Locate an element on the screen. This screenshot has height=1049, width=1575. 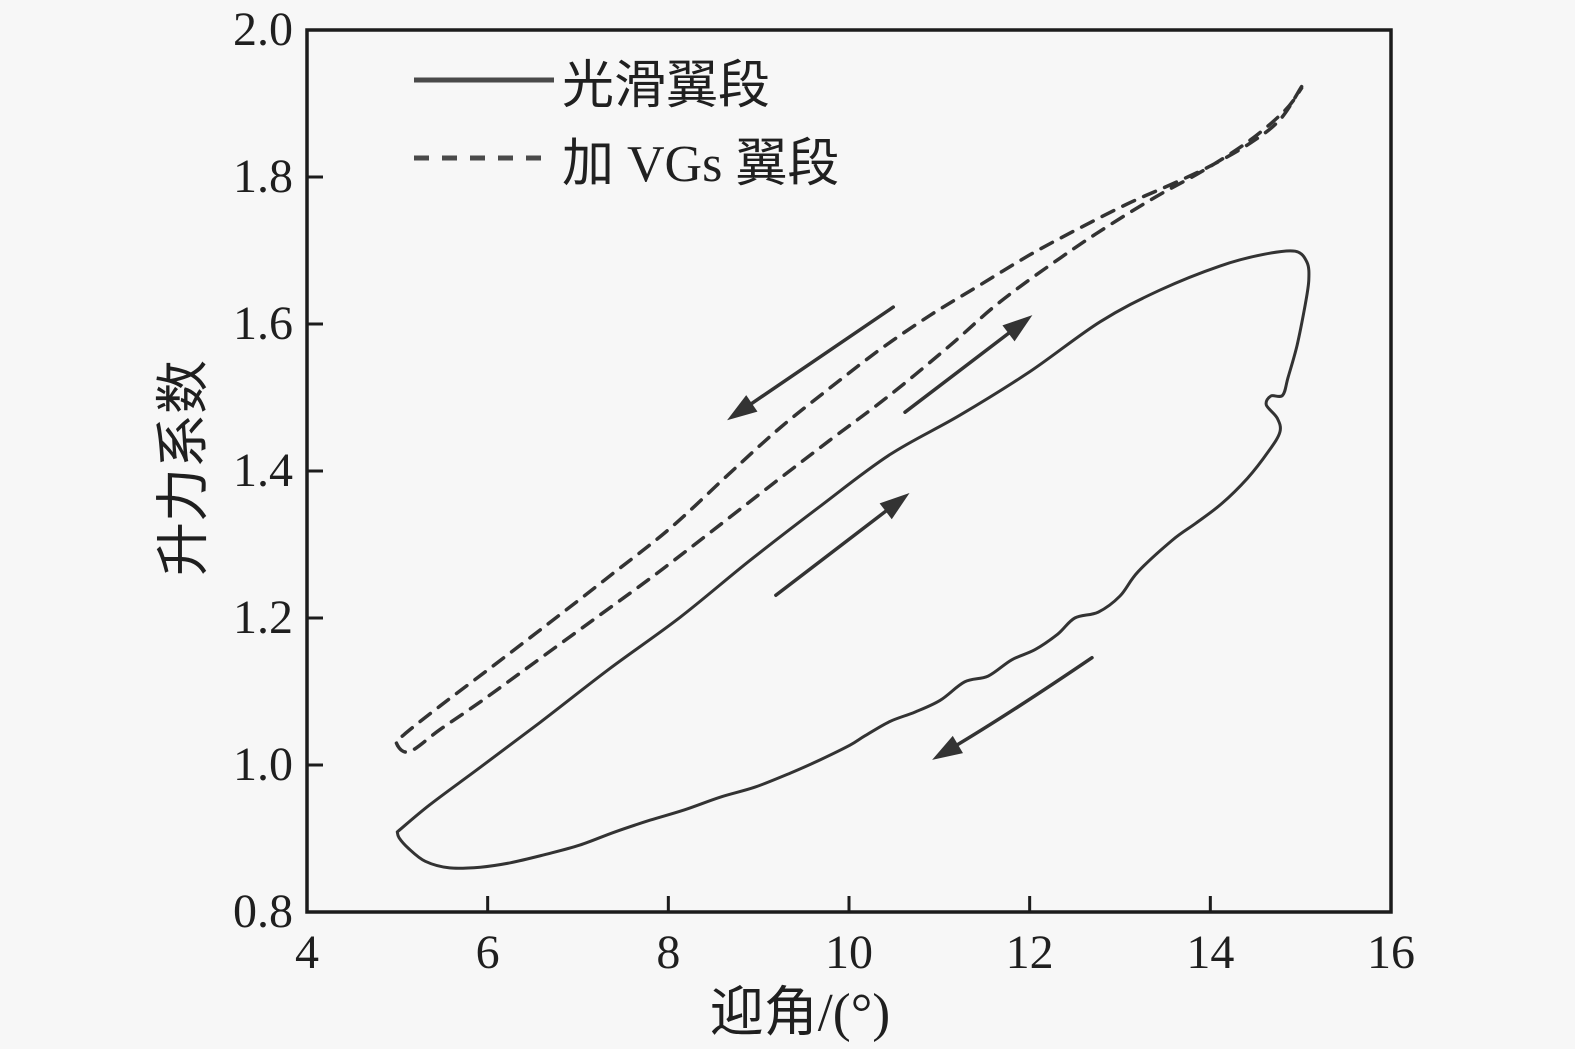
x-tick-label: 14 is located at coordinates (1210, 952).